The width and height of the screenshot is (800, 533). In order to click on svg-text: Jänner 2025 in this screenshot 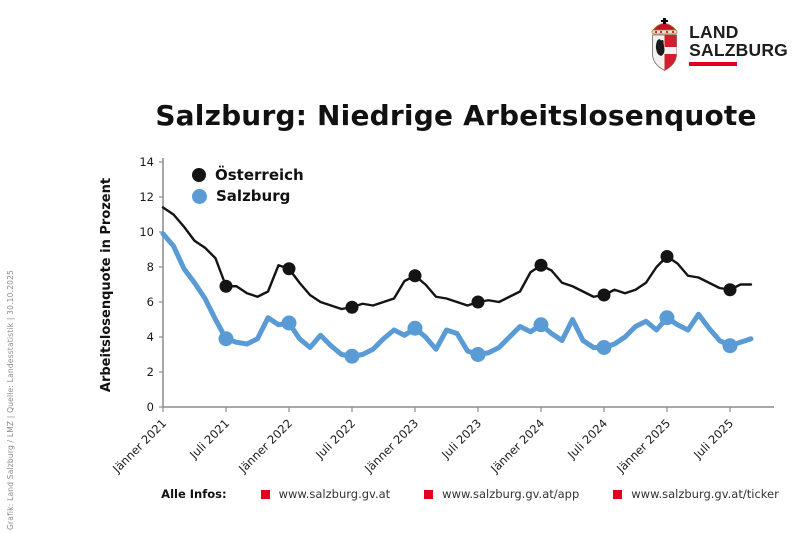, I will do `click(643, 446)`.